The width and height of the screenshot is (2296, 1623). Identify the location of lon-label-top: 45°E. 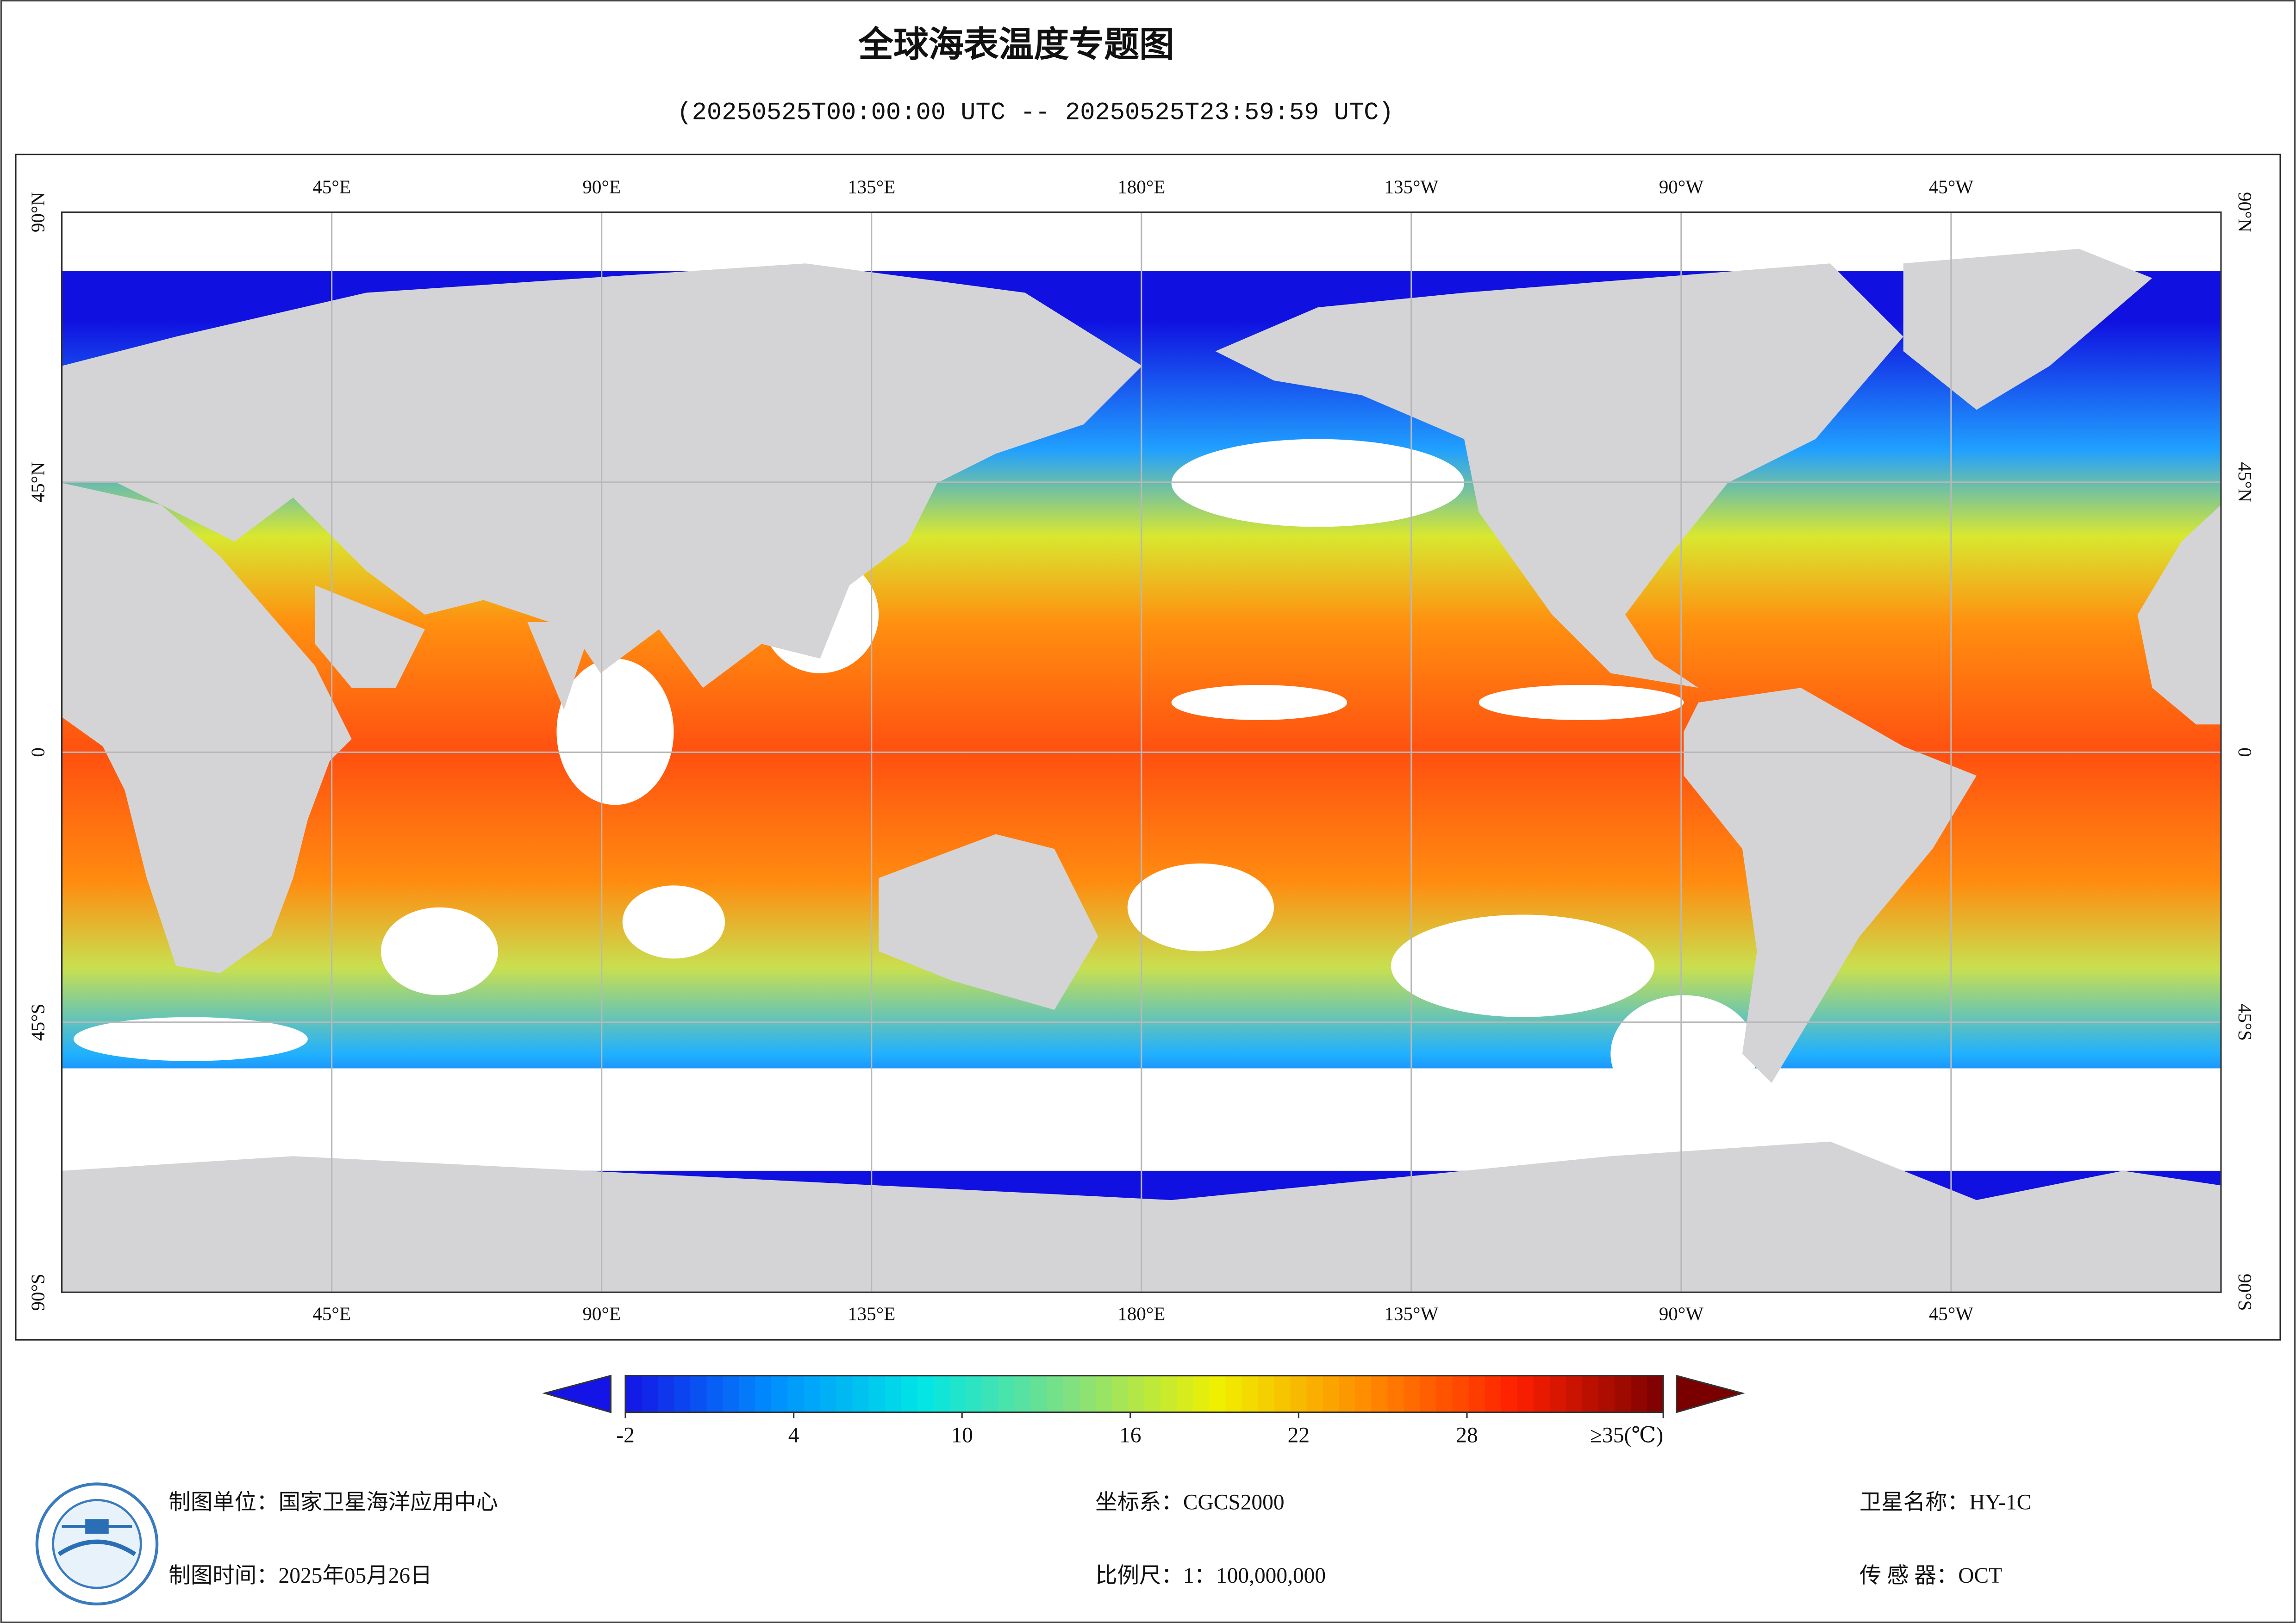
(331, 186).